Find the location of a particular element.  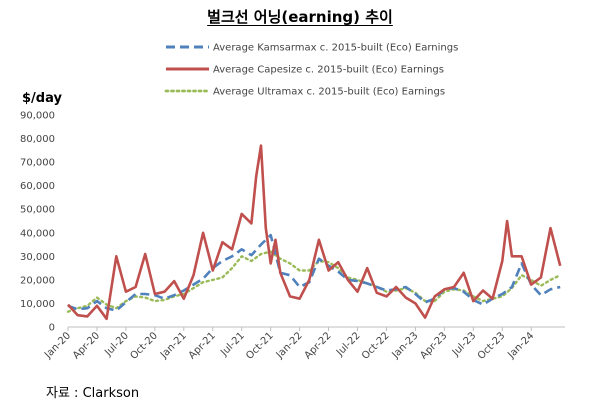

series-line-ultramax is located at coordinates (314, 281).